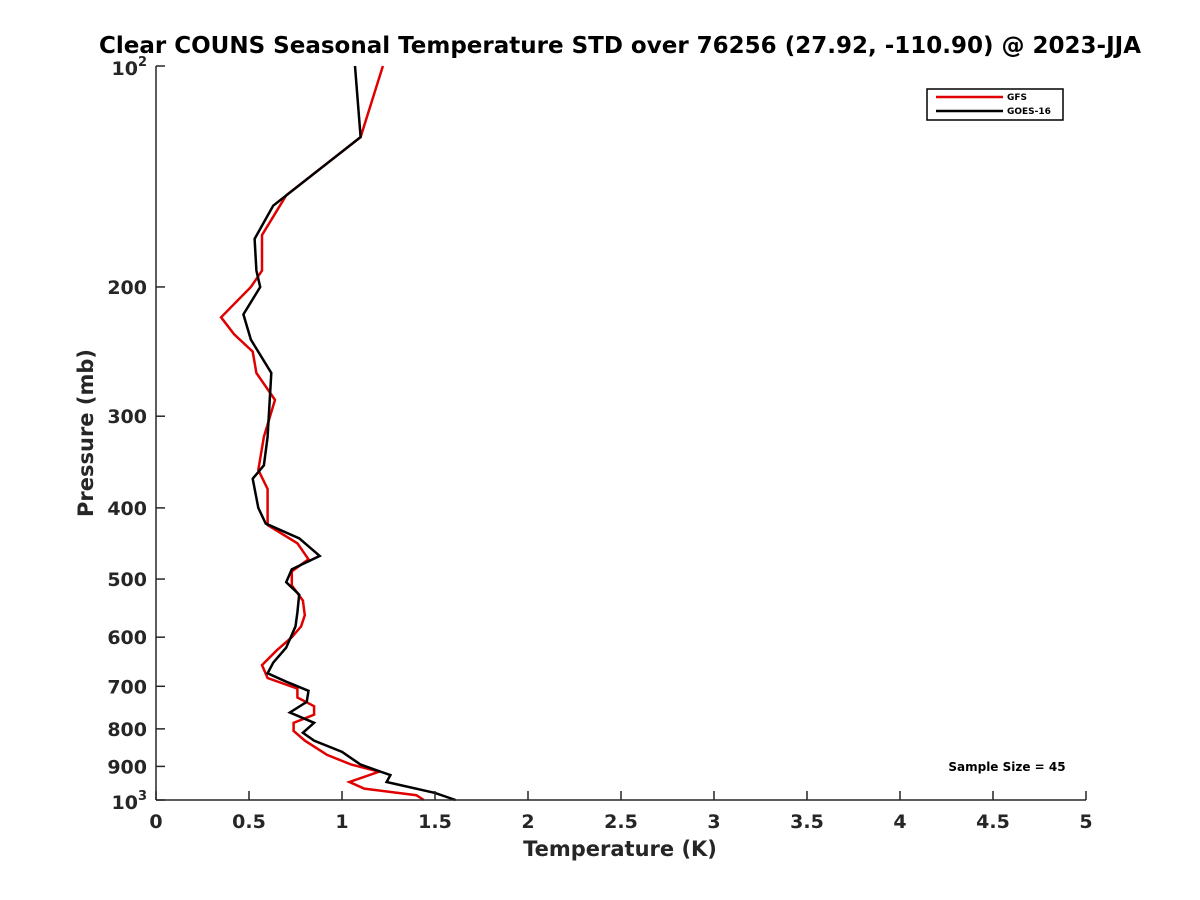 This screenshot has width=1200, height=900. I want to click on series-line-gfs, so click(322, 433).